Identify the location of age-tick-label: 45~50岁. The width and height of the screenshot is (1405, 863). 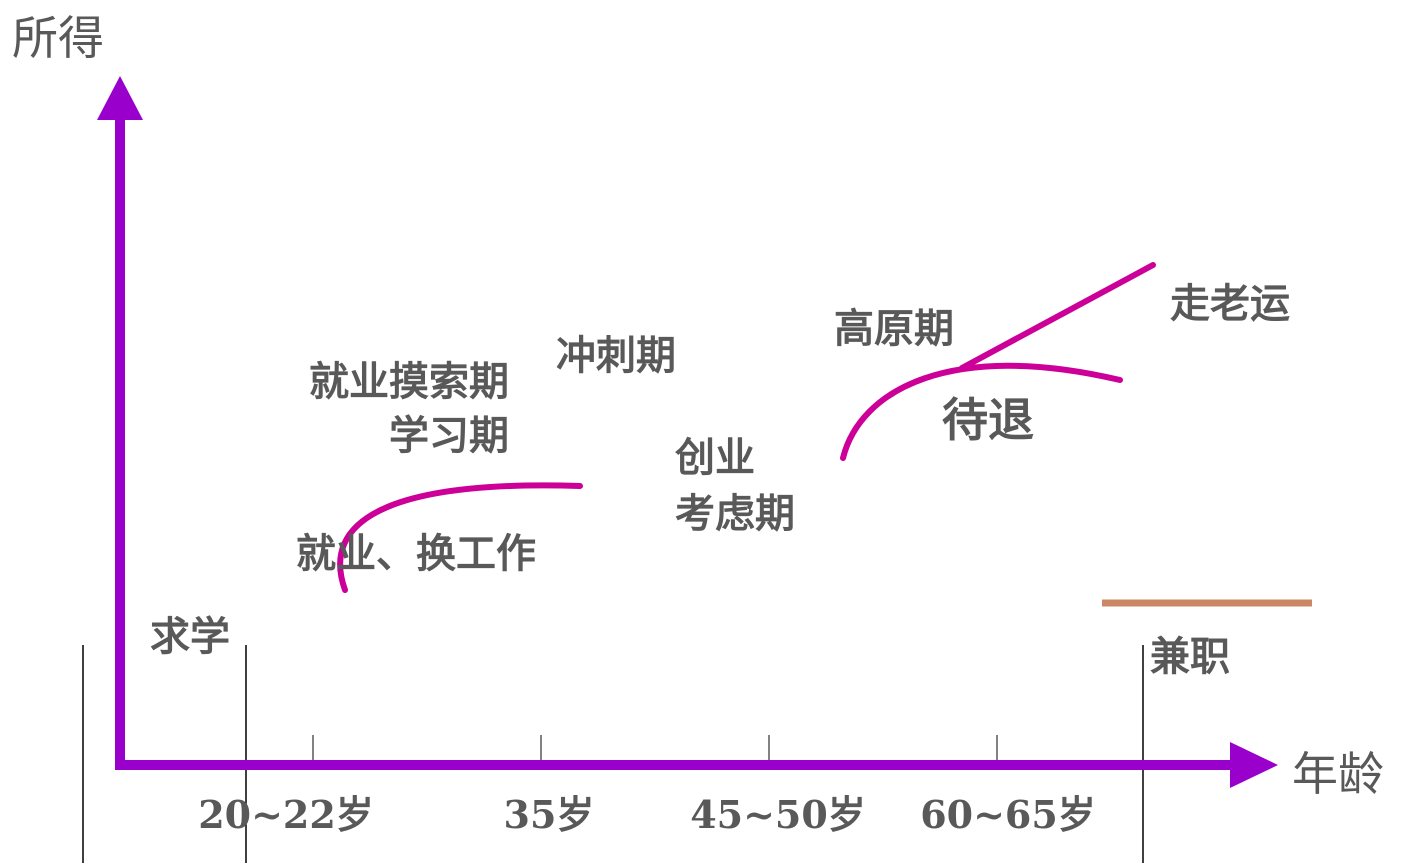
(778, 814).